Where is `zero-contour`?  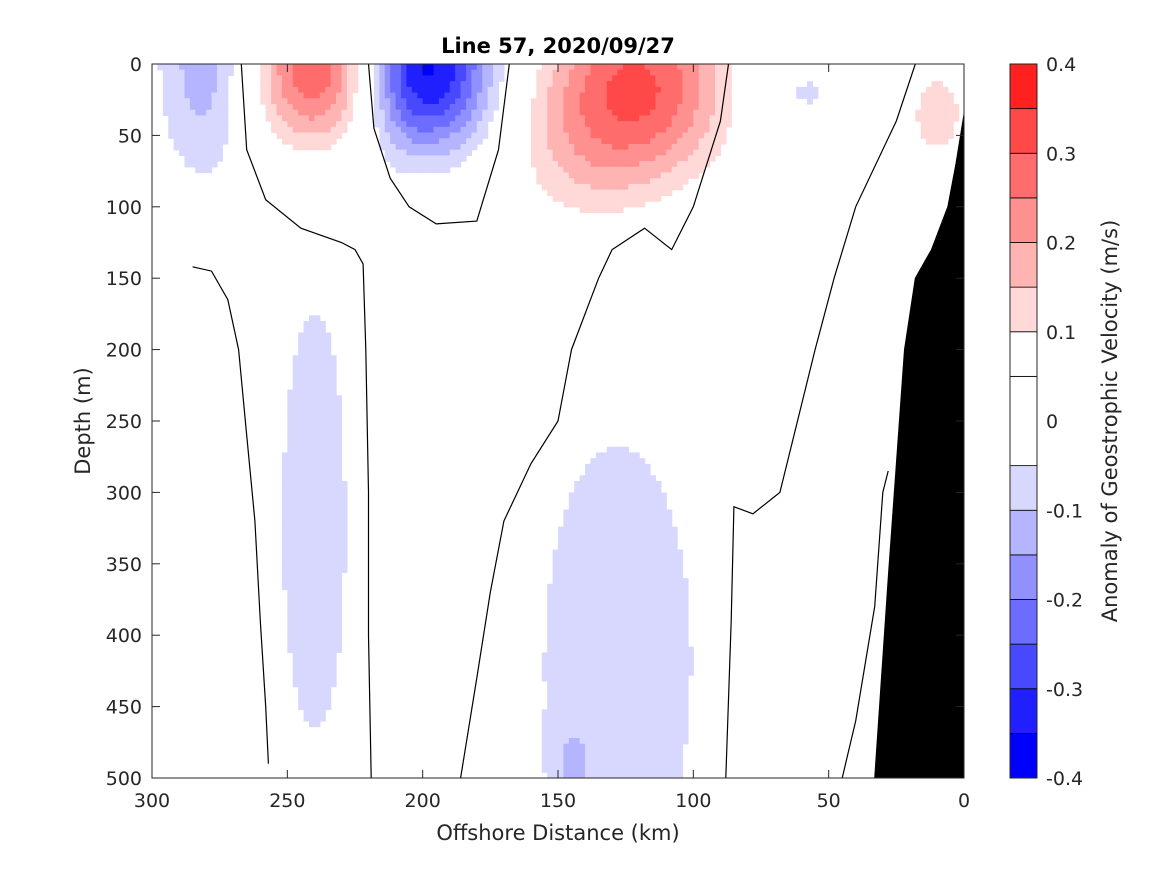 zero-contour is located at coordinates (438, 144).